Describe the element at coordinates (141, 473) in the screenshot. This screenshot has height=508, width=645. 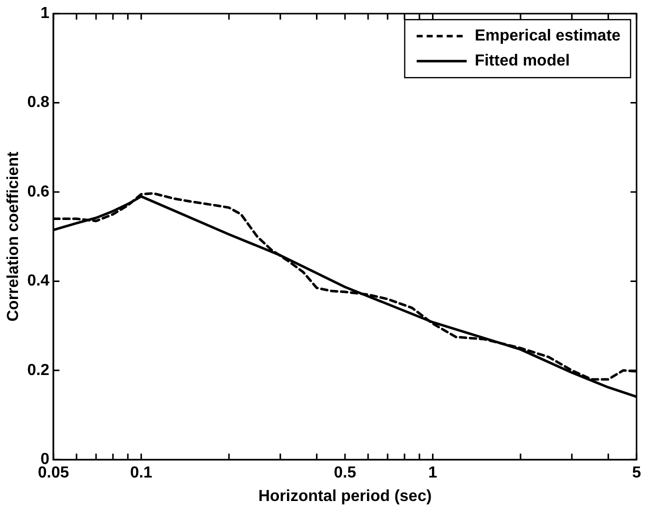
I see `x-tick-label: 0.1` at that location.